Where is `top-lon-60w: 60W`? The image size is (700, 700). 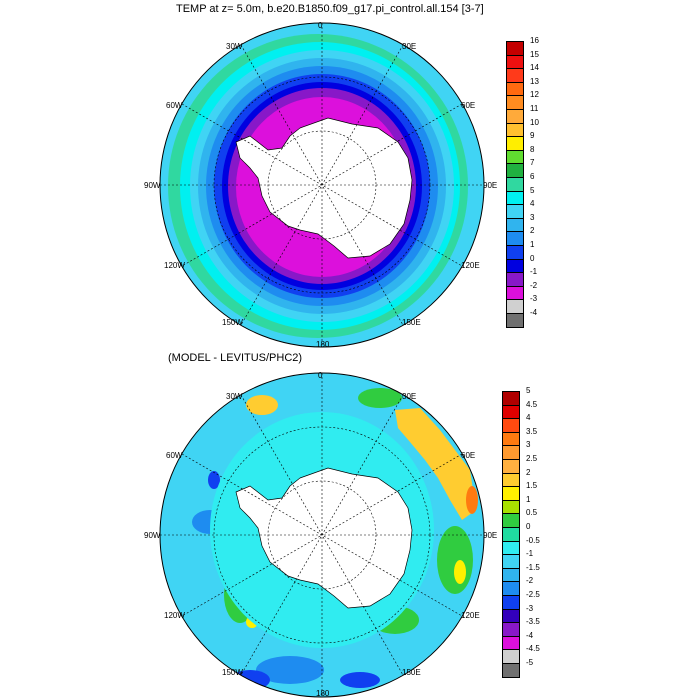
top-lon-60w: 60W is located at coordinates (174, 105).